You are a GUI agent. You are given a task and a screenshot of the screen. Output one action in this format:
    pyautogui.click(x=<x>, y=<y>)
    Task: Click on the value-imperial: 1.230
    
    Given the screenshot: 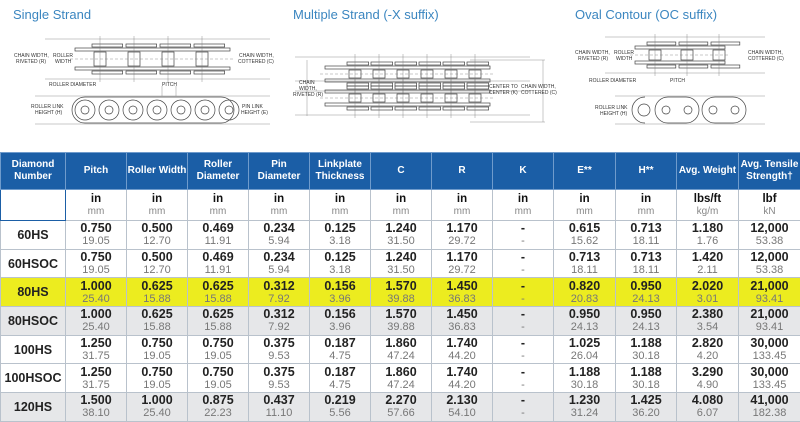 What is the action you would take?
    pyautogui.click(x=584, y=400)
    